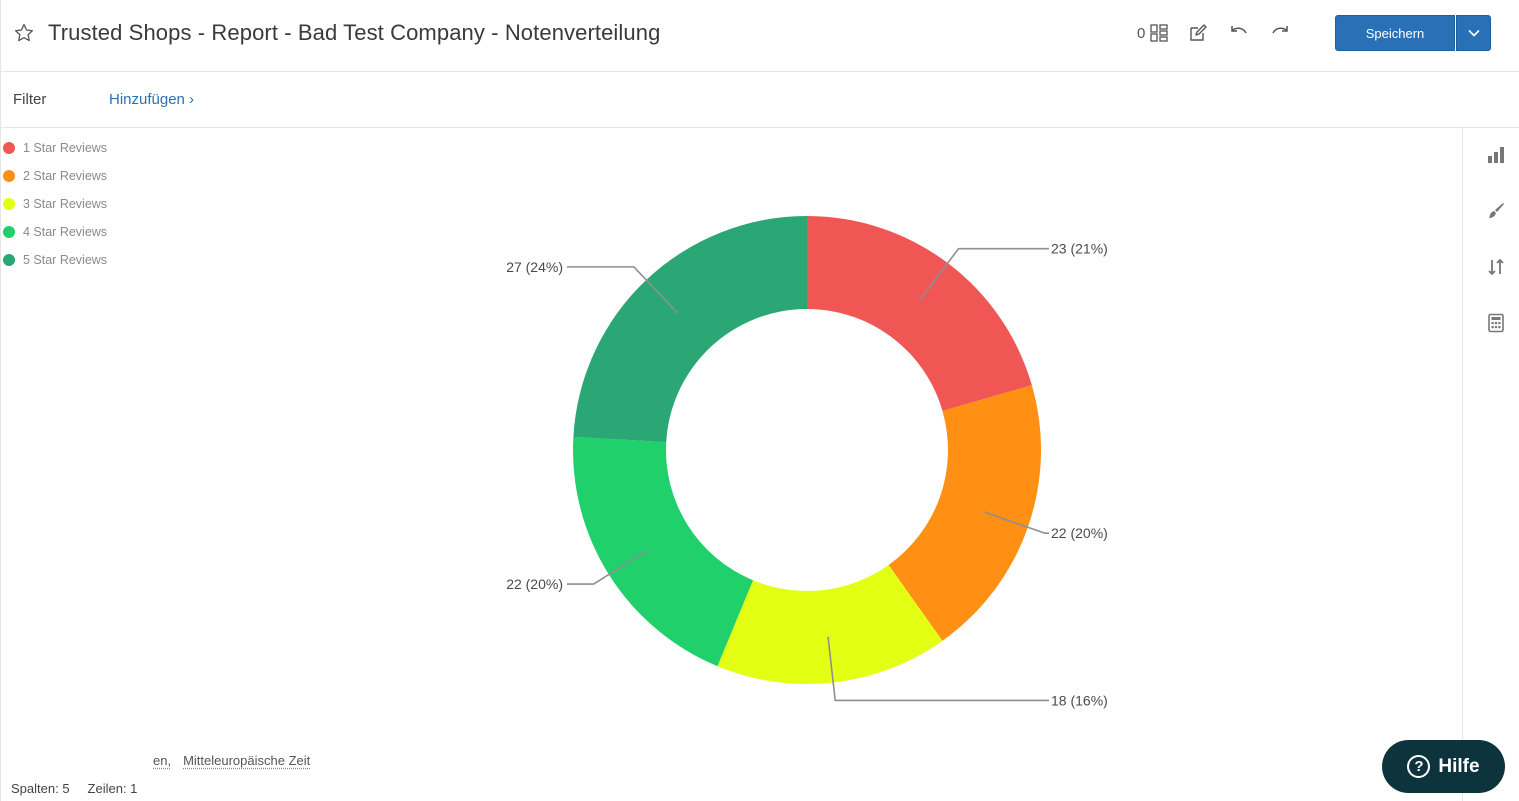 This screenshot has width=1519, height=801. Describe the element at coordinates (65, 176) in the screenshot. I see `legend-label-2-star: 2 Star Reviews` at that location.